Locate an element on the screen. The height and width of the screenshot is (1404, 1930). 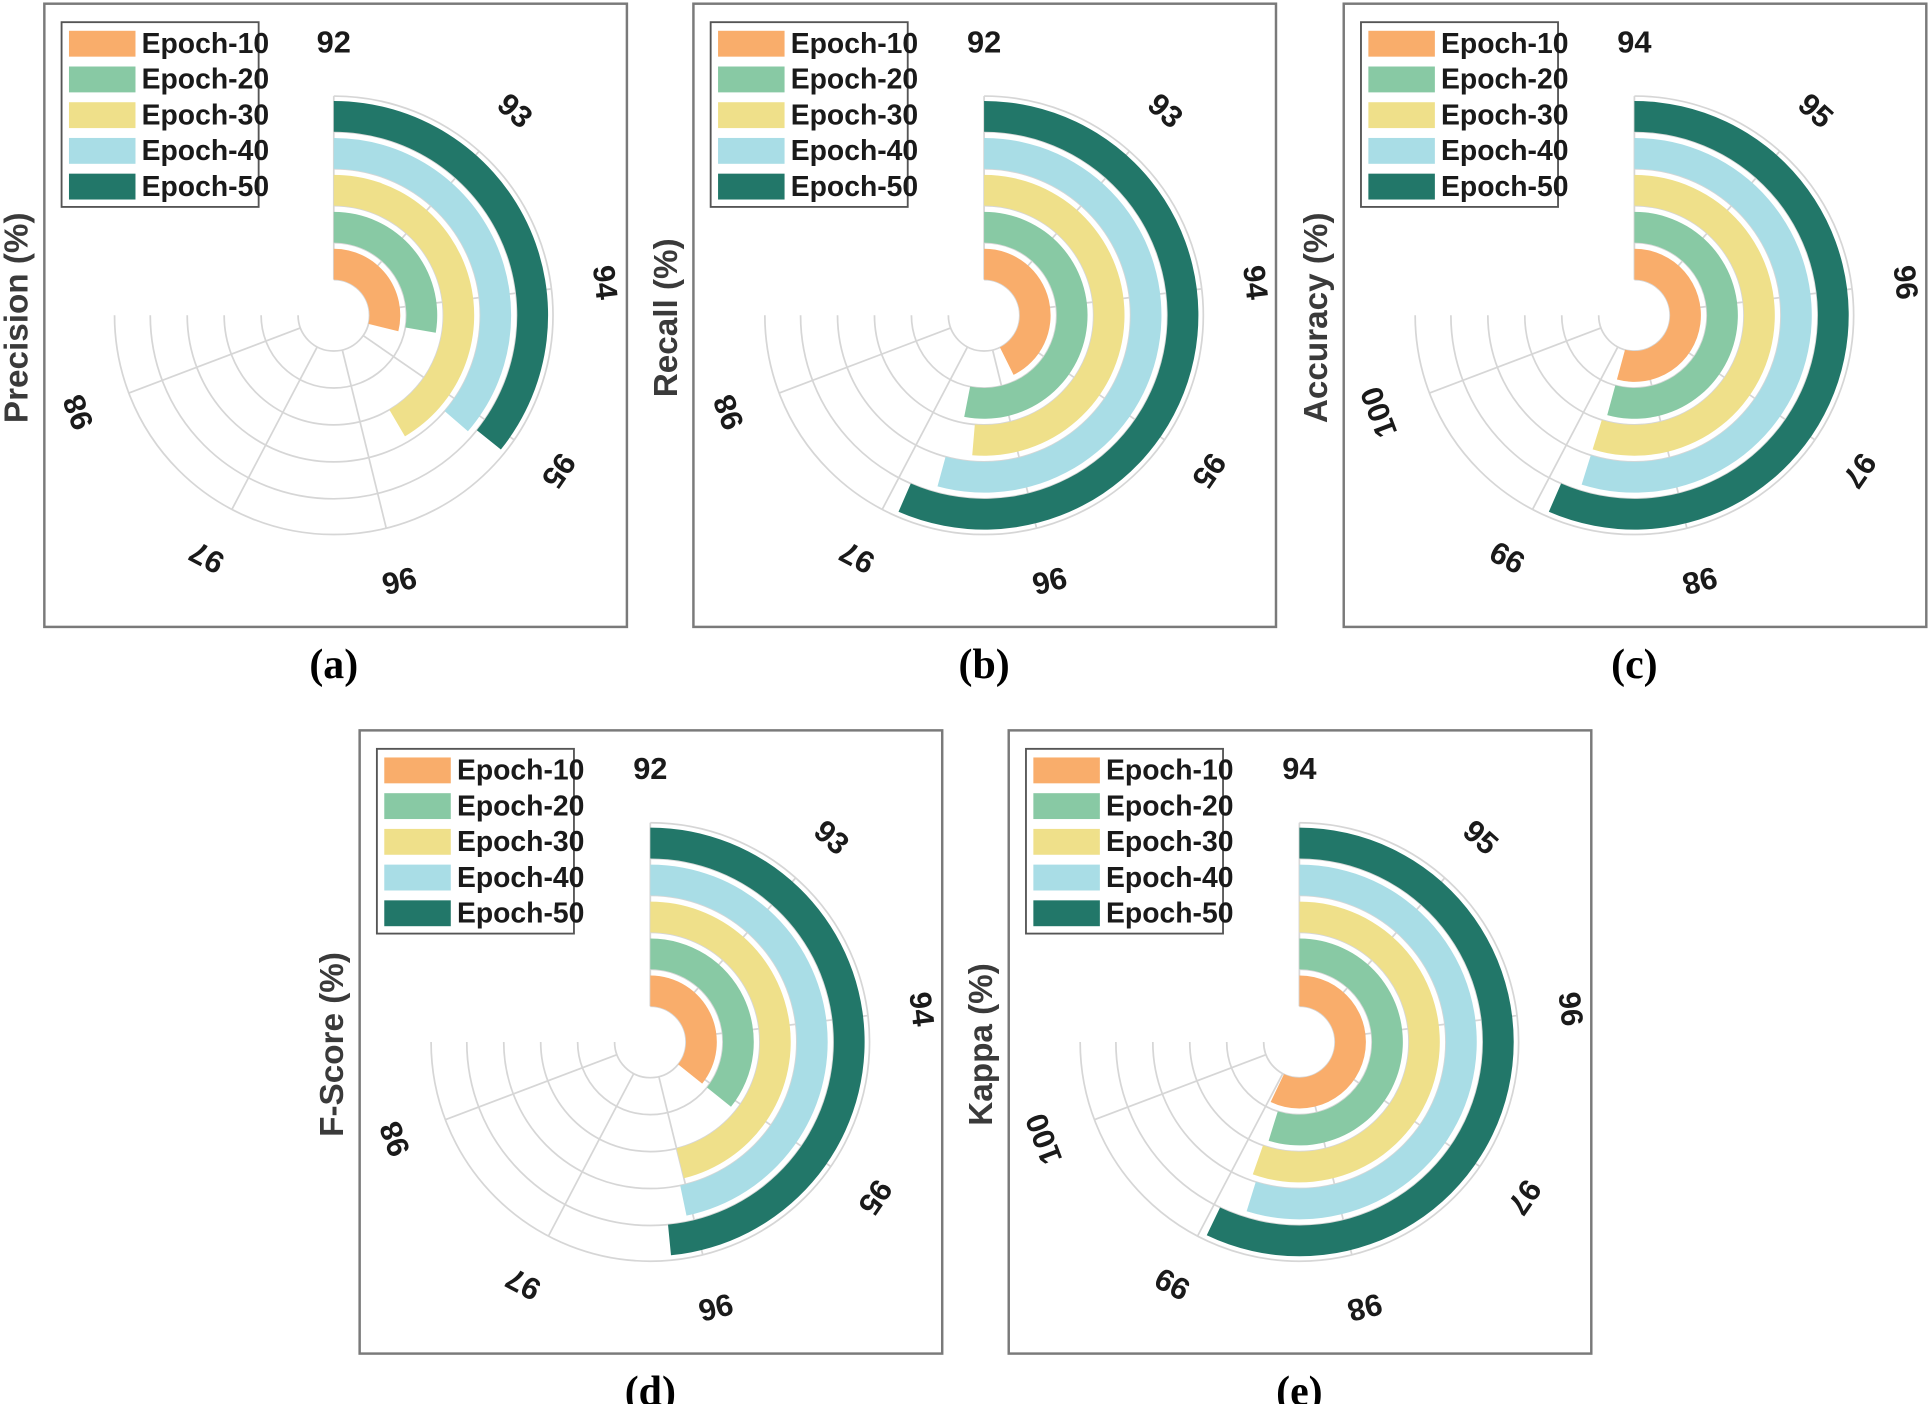
y-axis-label: Precision (%) is located at coordinates (18, 317).